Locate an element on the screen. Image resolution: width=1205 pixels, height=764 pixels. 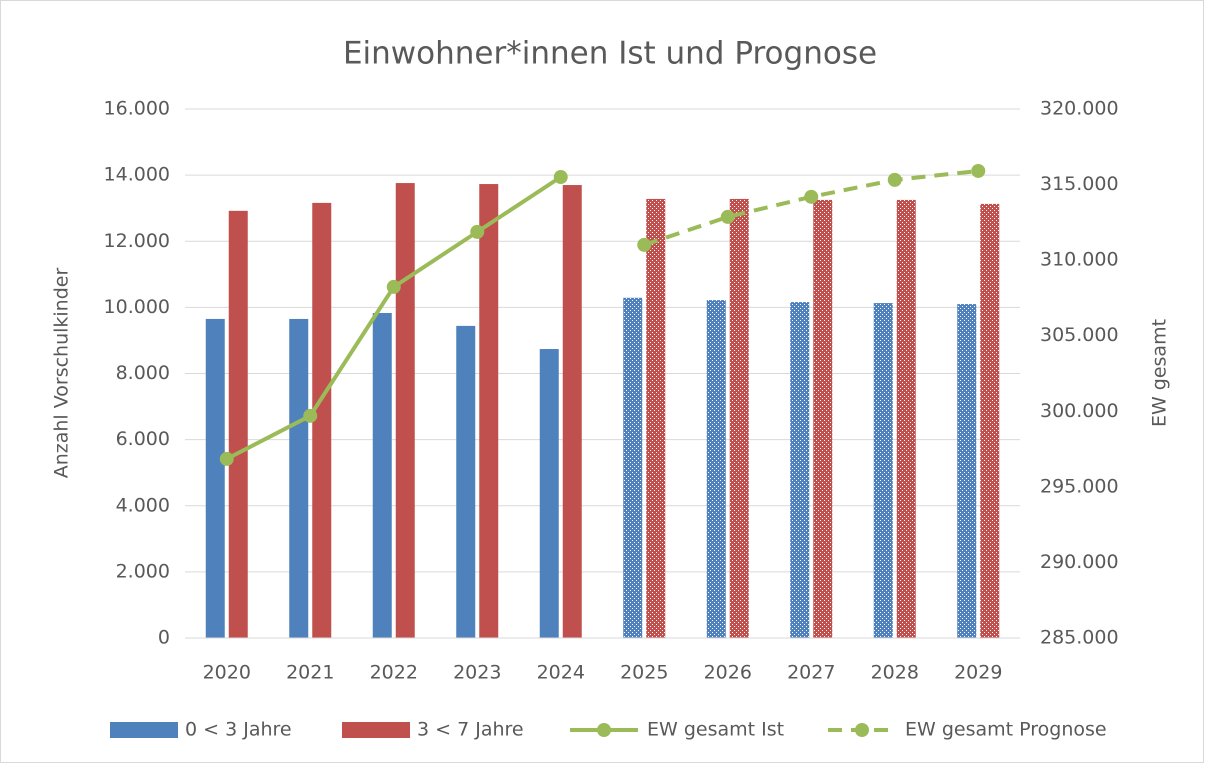
y-tick-label: 14.000 is located at coordinates (137, 175).